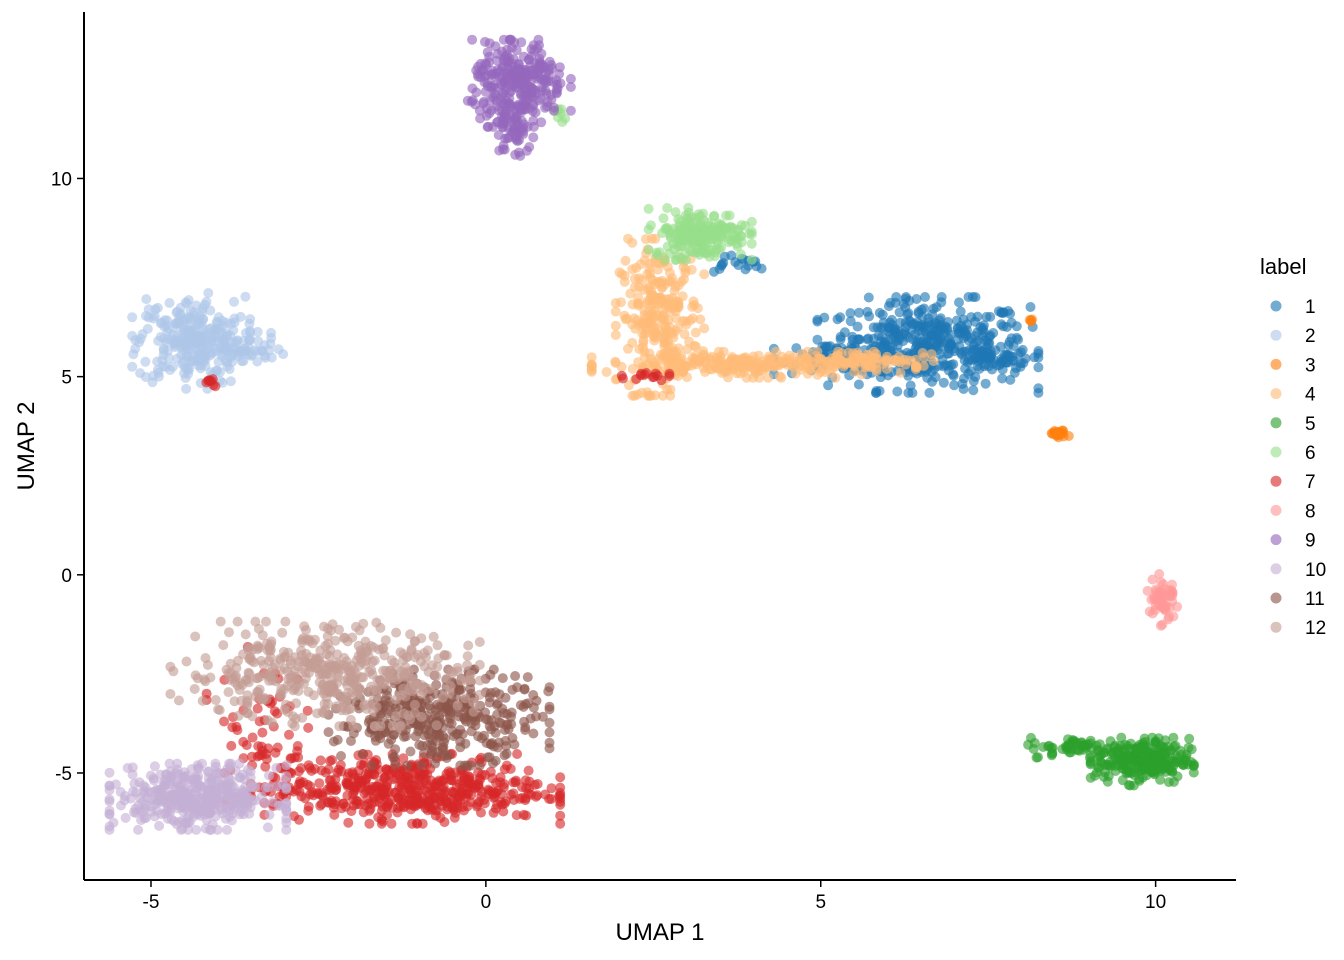 The image size is (1344, 960). Describe the element at coordinates (1297, 599) in the screenshot. I see `legend-item-11: 11` at that location.